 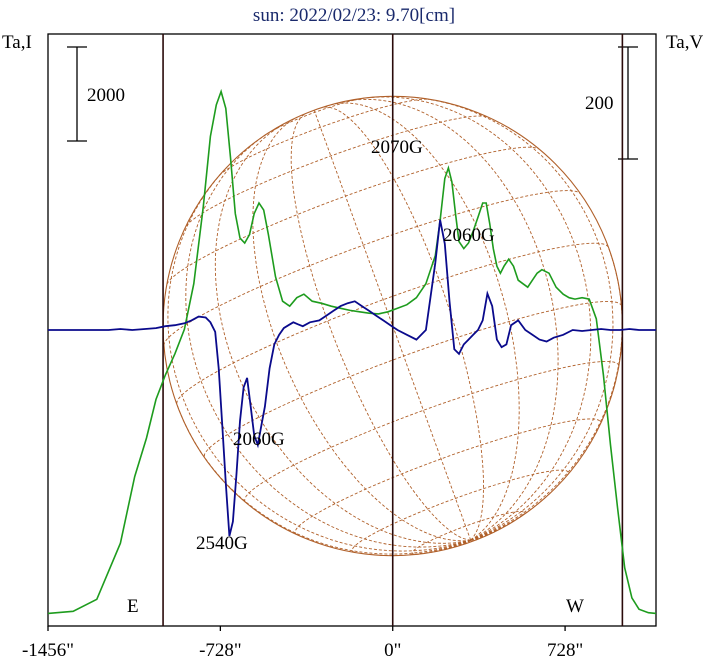 What do you see at coordinates (392, 650) in the screenshot?
I see `x-tick-label: 0"` at bounding box center [392, 650].